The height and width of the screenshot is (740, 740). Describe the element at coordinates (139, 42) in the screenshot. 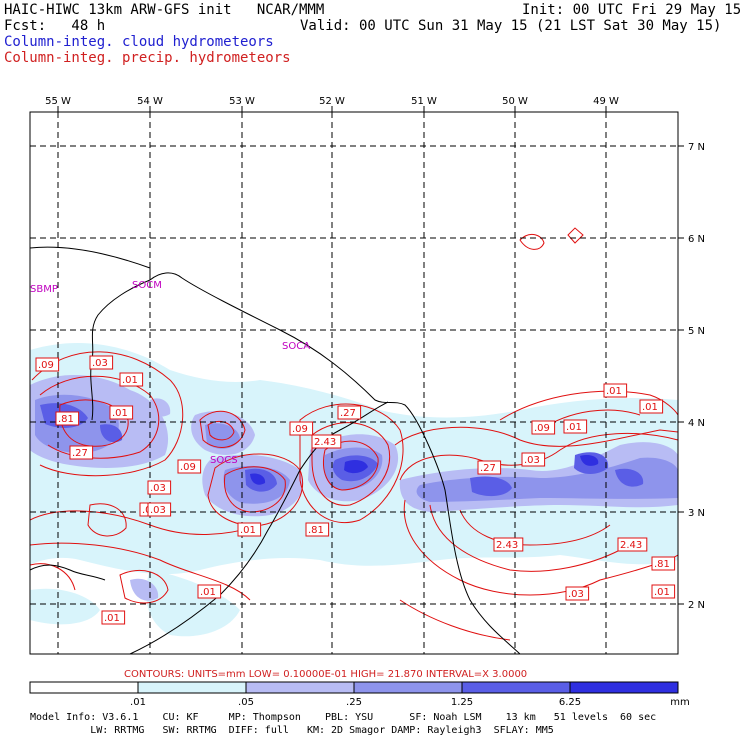

I see `field-cloud-label: Column-integ. cloud hydrometeors` at that location.